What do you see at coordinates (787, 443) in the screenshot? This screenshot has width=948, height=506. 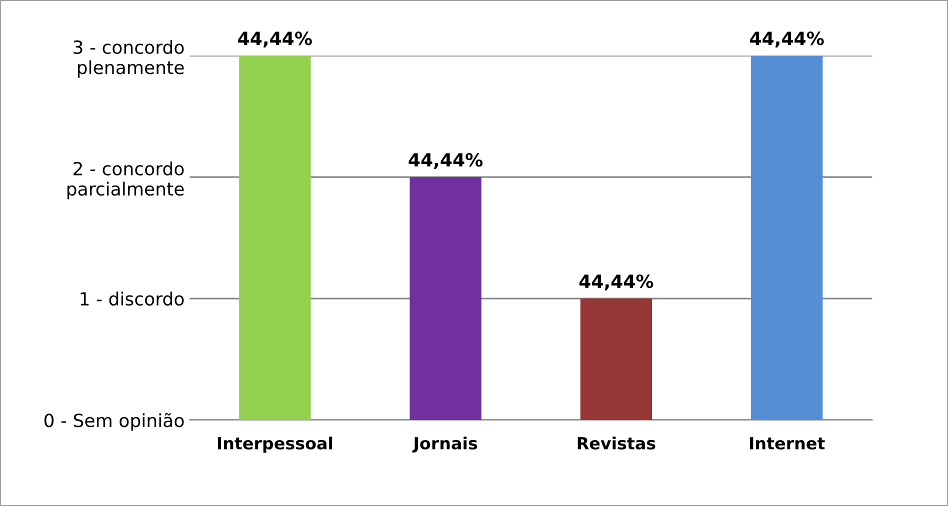 I see `x-tick-label: Internet` at bounding box center [787, 443].